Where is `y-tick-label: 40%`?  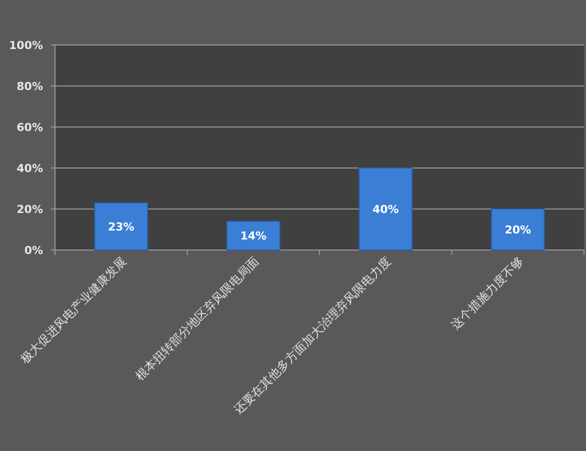
y-tick-label: 40% is located at coordinates (29, 168).